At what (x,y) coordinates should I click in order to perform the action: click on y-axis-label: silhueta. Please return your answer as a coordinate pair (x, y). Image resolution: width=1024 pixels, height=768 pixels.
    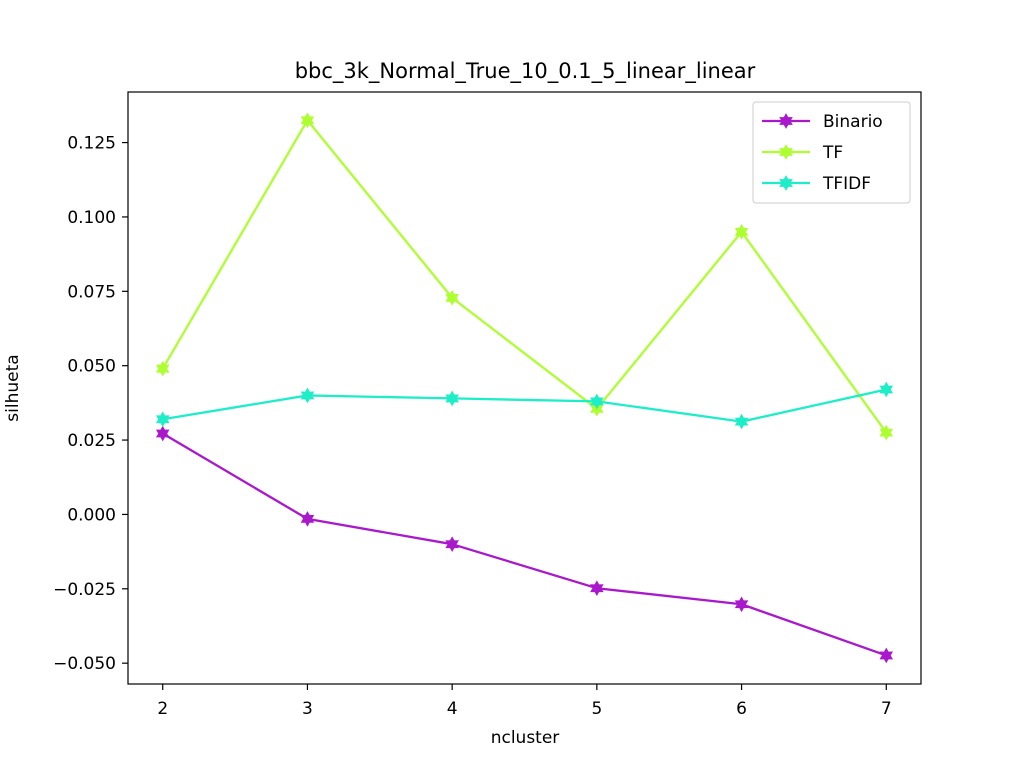
    Looking at the image, I should click on (13, 387).